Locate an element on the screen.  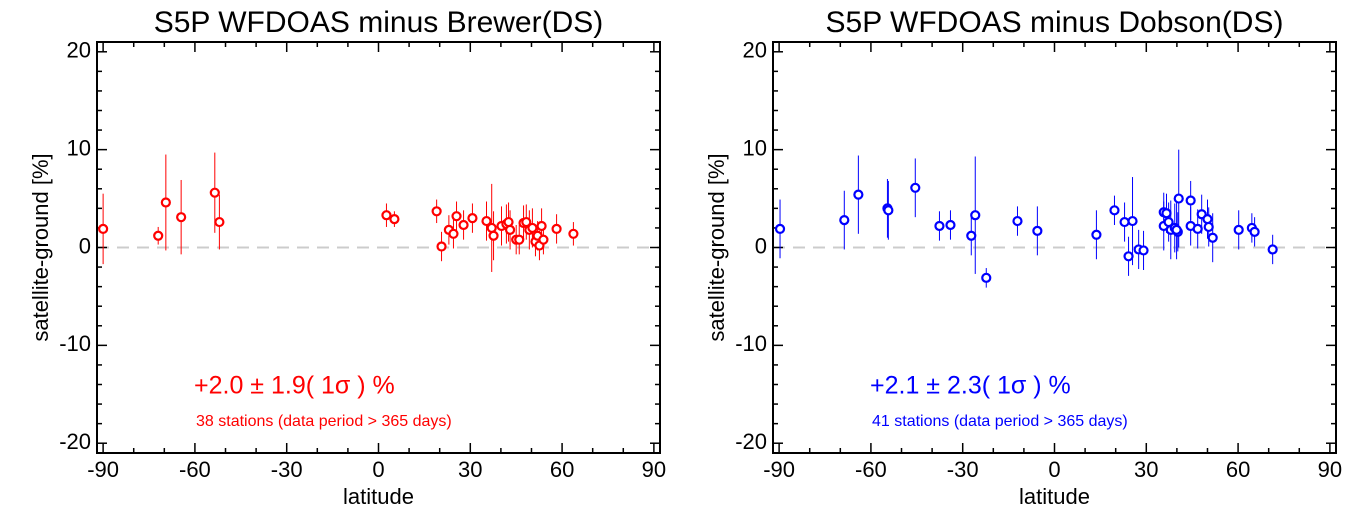
subannotation: 41 stations (data period > 365 days) is located at coordinates (1000, 421).